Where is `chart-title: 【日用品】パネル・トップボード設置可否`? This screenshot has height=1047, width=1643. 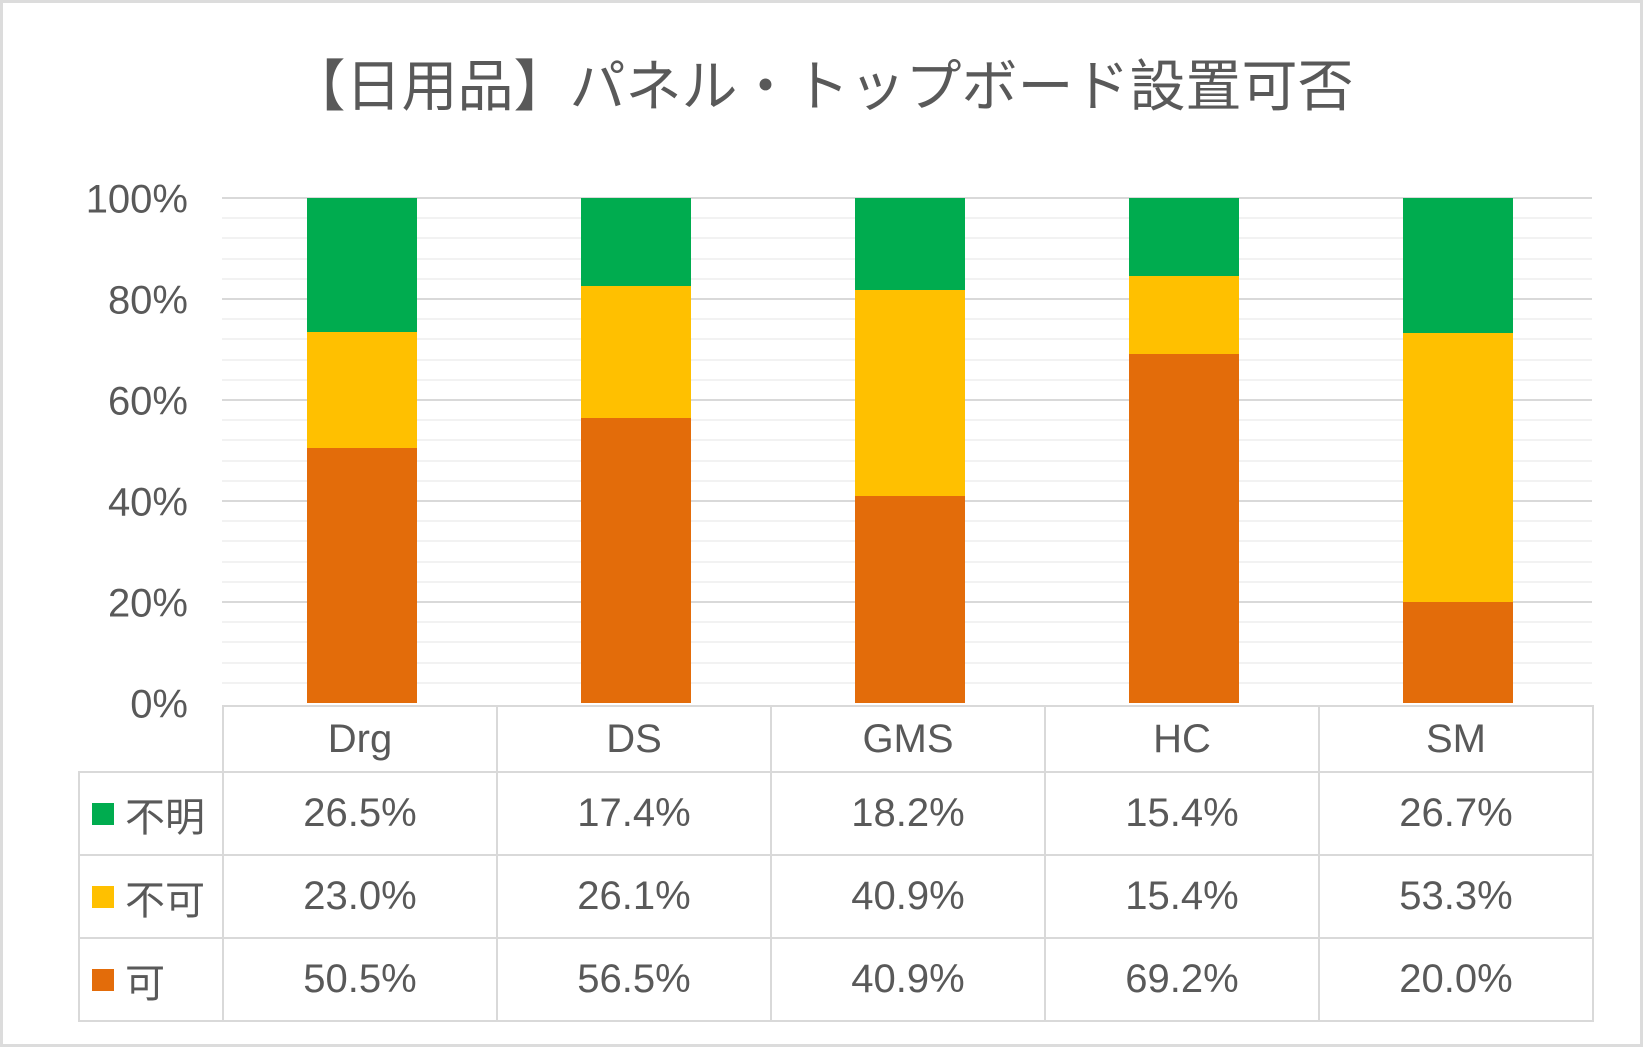 chart-title: 【日用品】パネル・トップボード設置可否 is located at coordinates (821, 86).